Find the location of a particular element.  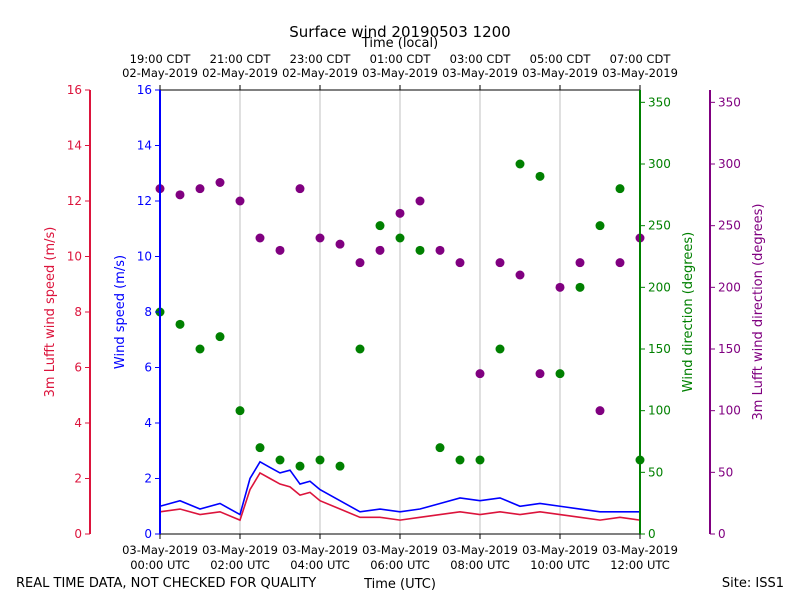

lufft_speed-tick-label: 14 is located at coordinates (74, 146).